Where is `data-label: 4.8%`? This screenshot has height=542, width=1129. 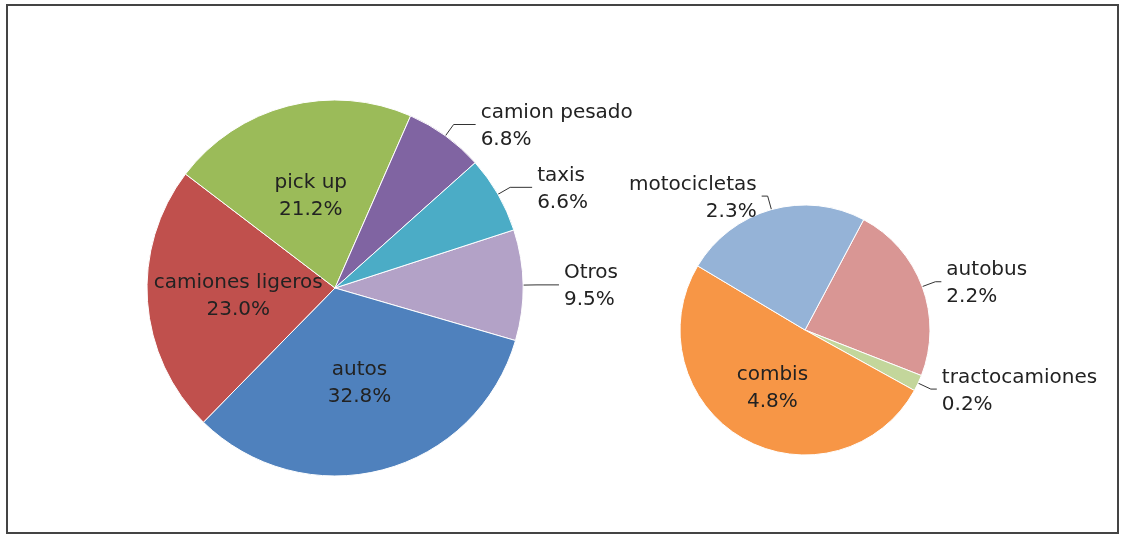 data-label: 4.8% is located at coordinates (772, 400).